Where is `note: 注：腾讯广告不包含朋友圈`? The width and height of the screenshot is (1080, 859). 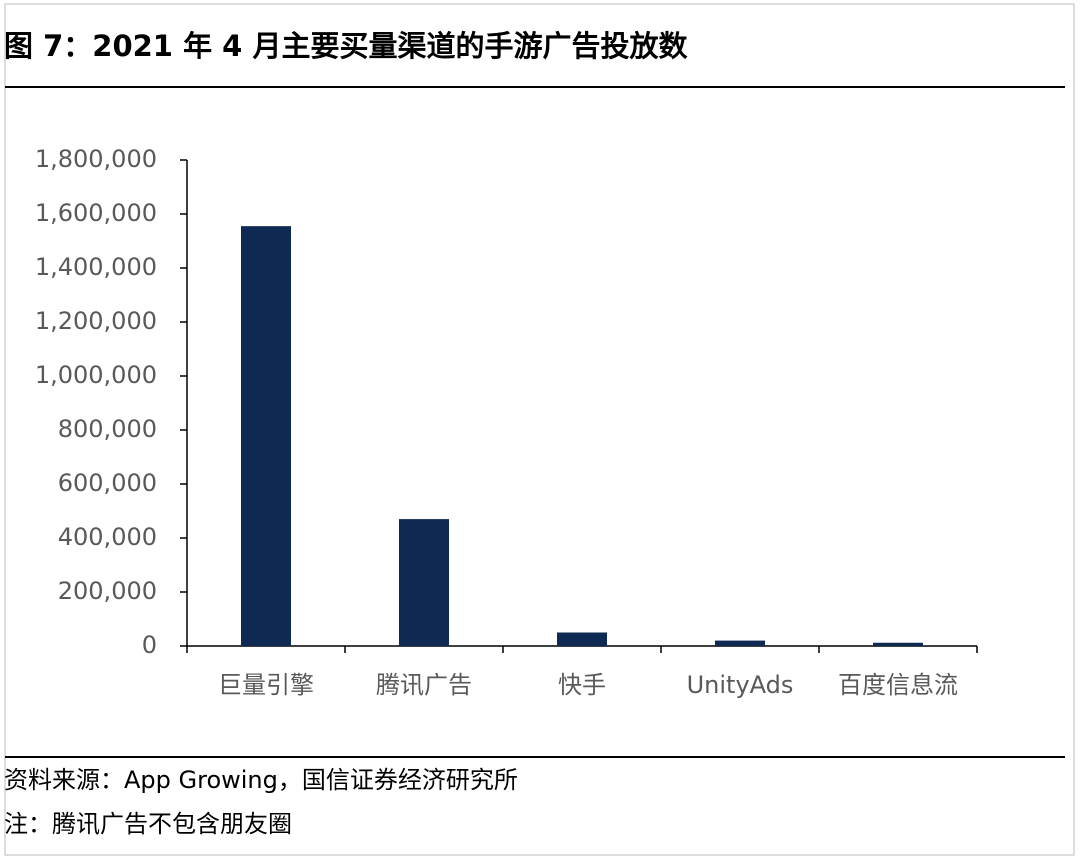 note: 注：腾讯广告不包含朋友圈 is located at coordinates (148, 824).